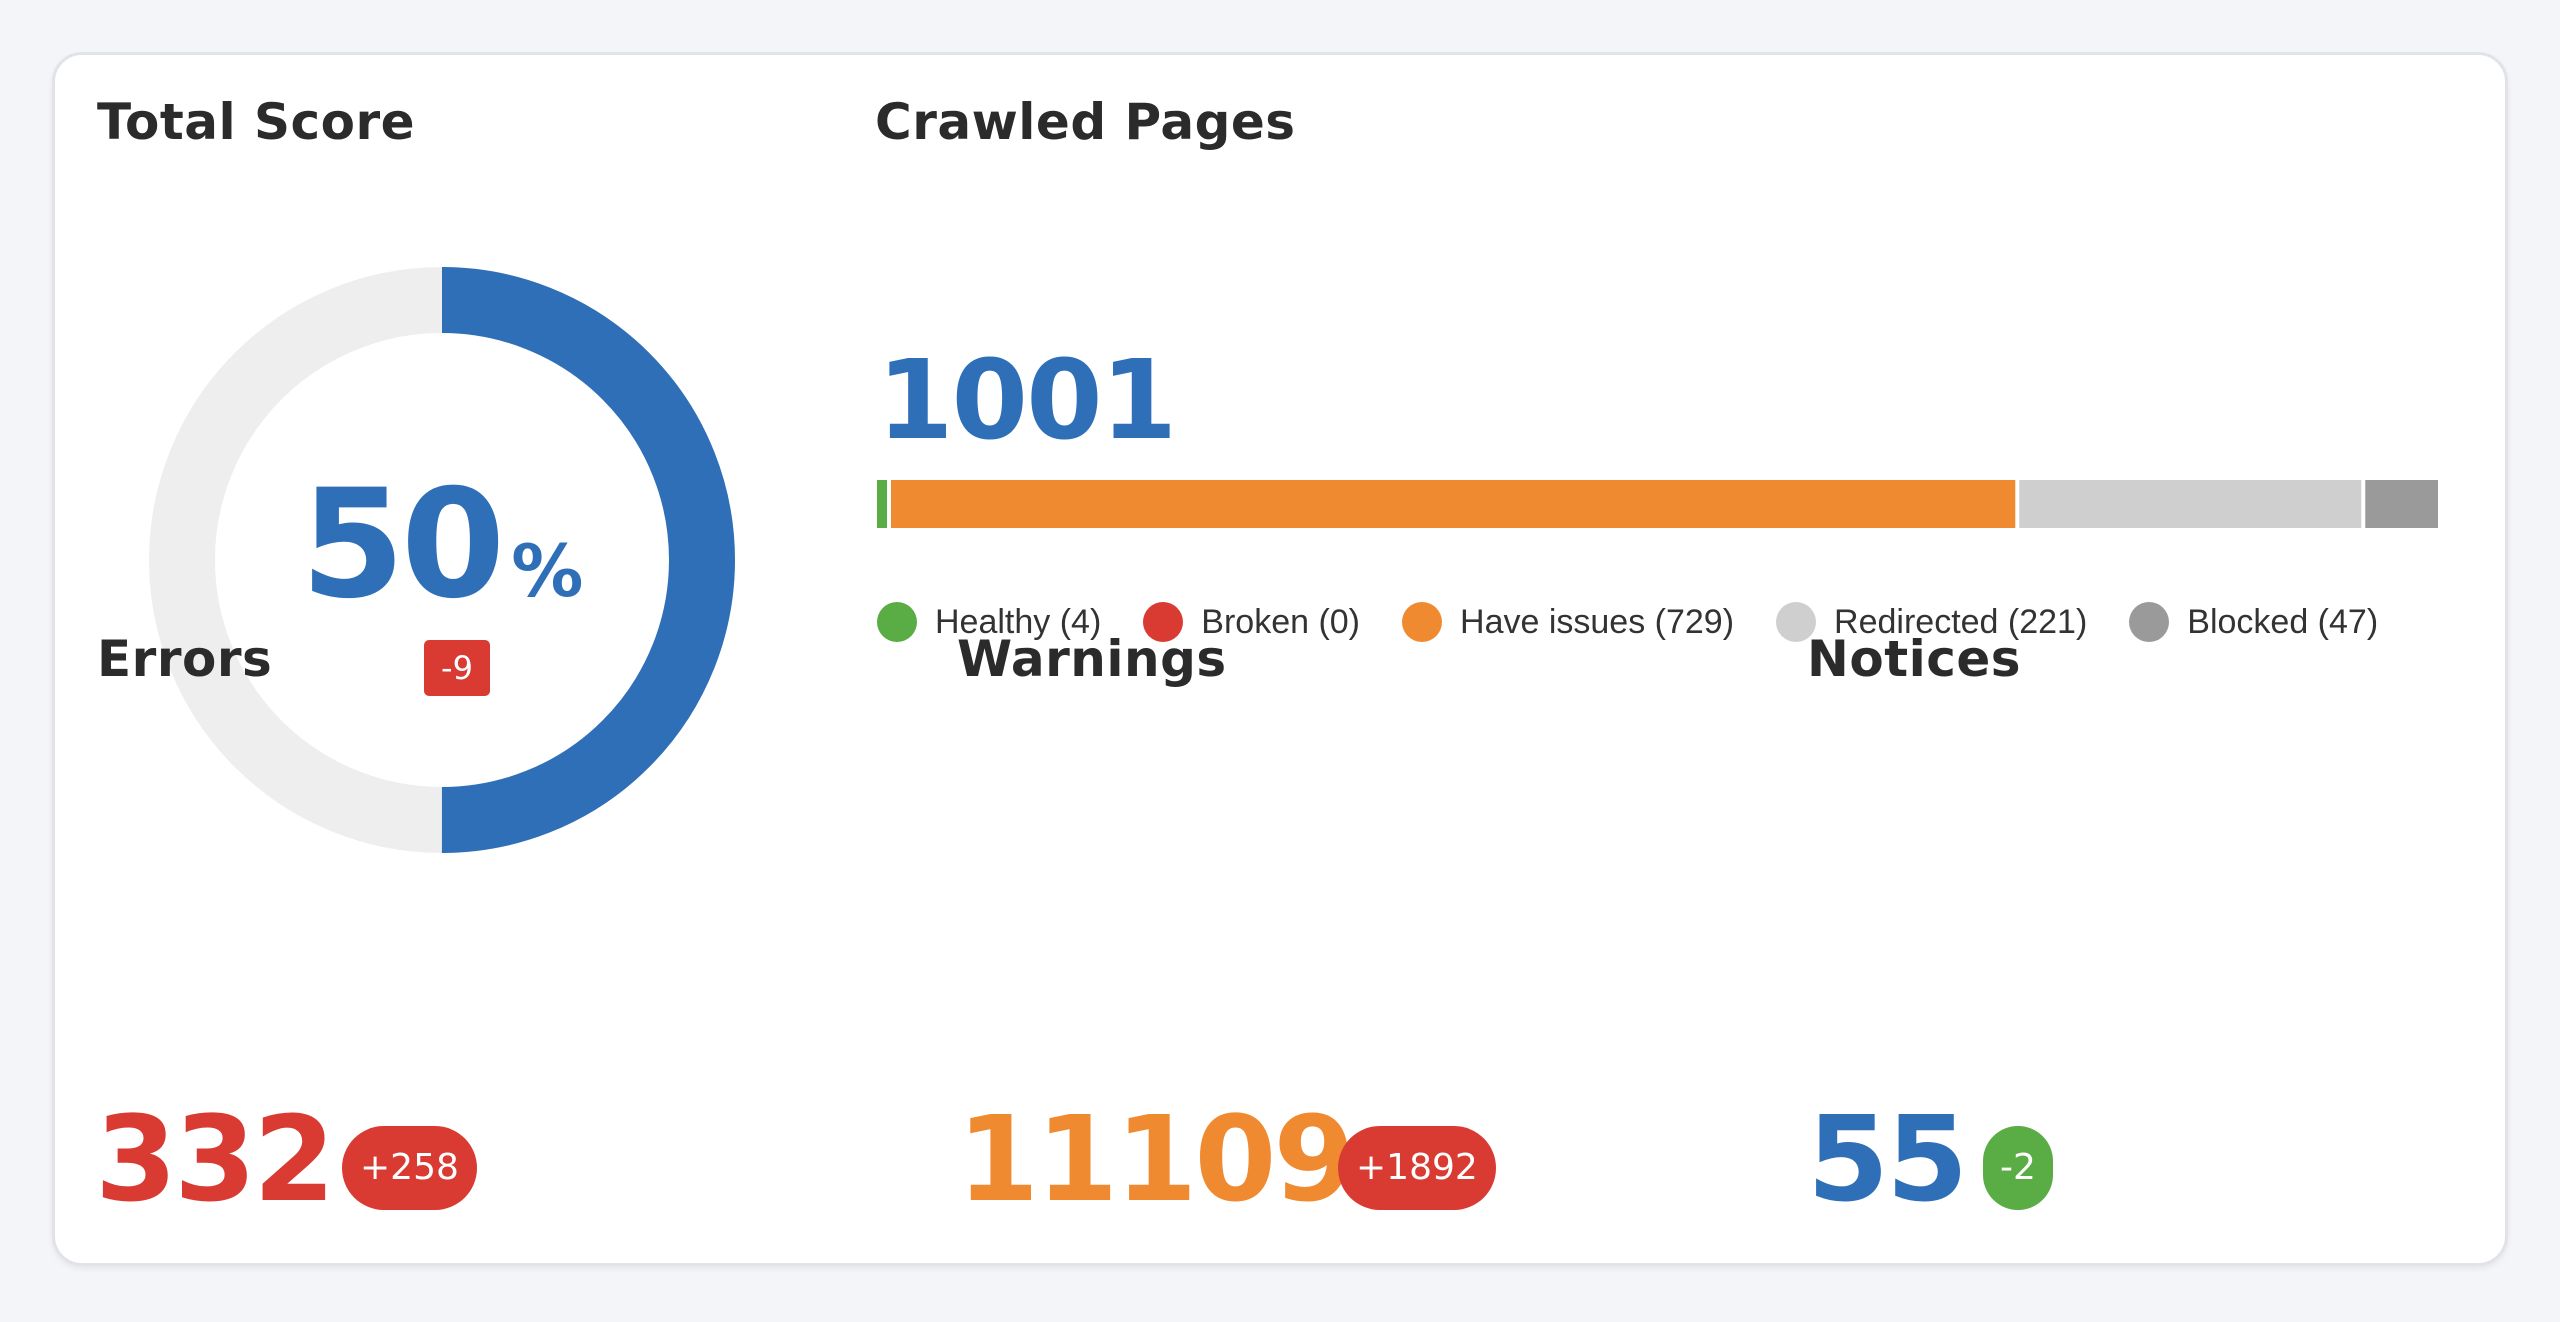  I want to click on score-donut-arc, so click(442, 560).